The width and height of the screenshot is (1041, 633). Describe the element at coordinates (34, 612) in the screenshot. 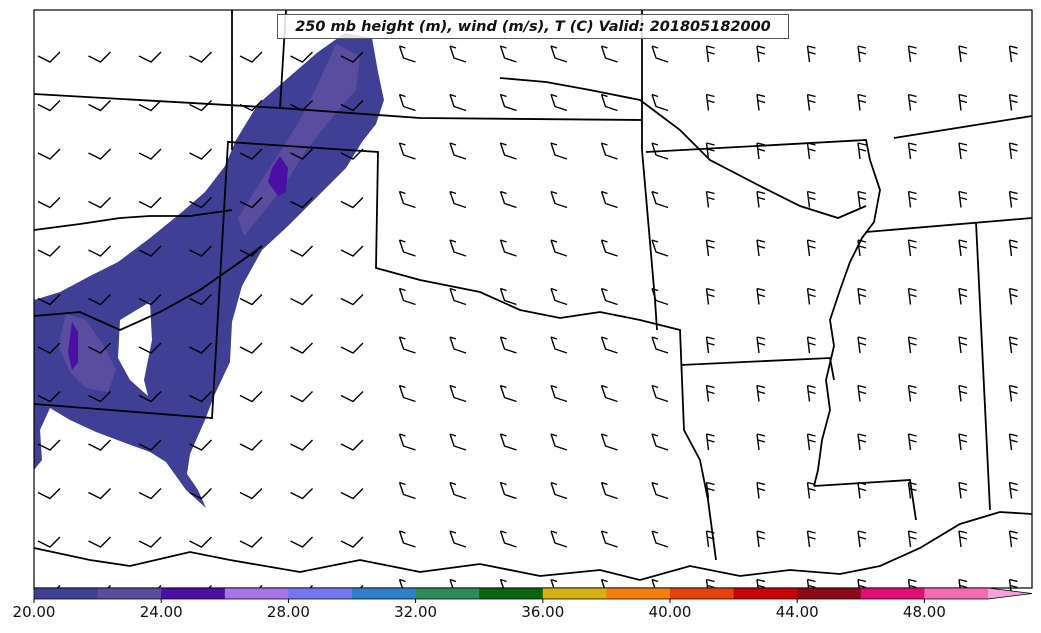

I see `colorbar-tick-label: 20.00` at that location.